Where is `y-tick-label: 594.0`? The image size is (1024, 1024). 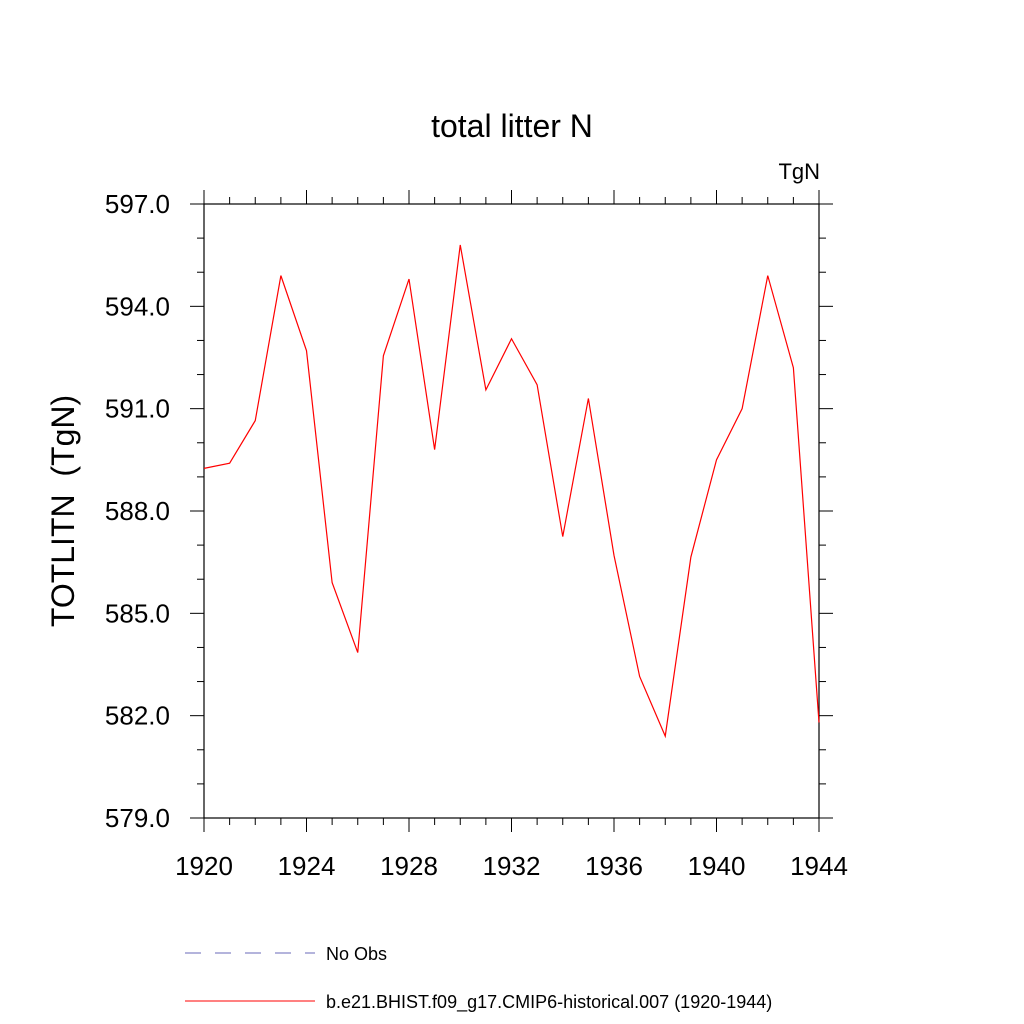
y-tick-label: 594.0 is located at coordinates (137, 306).